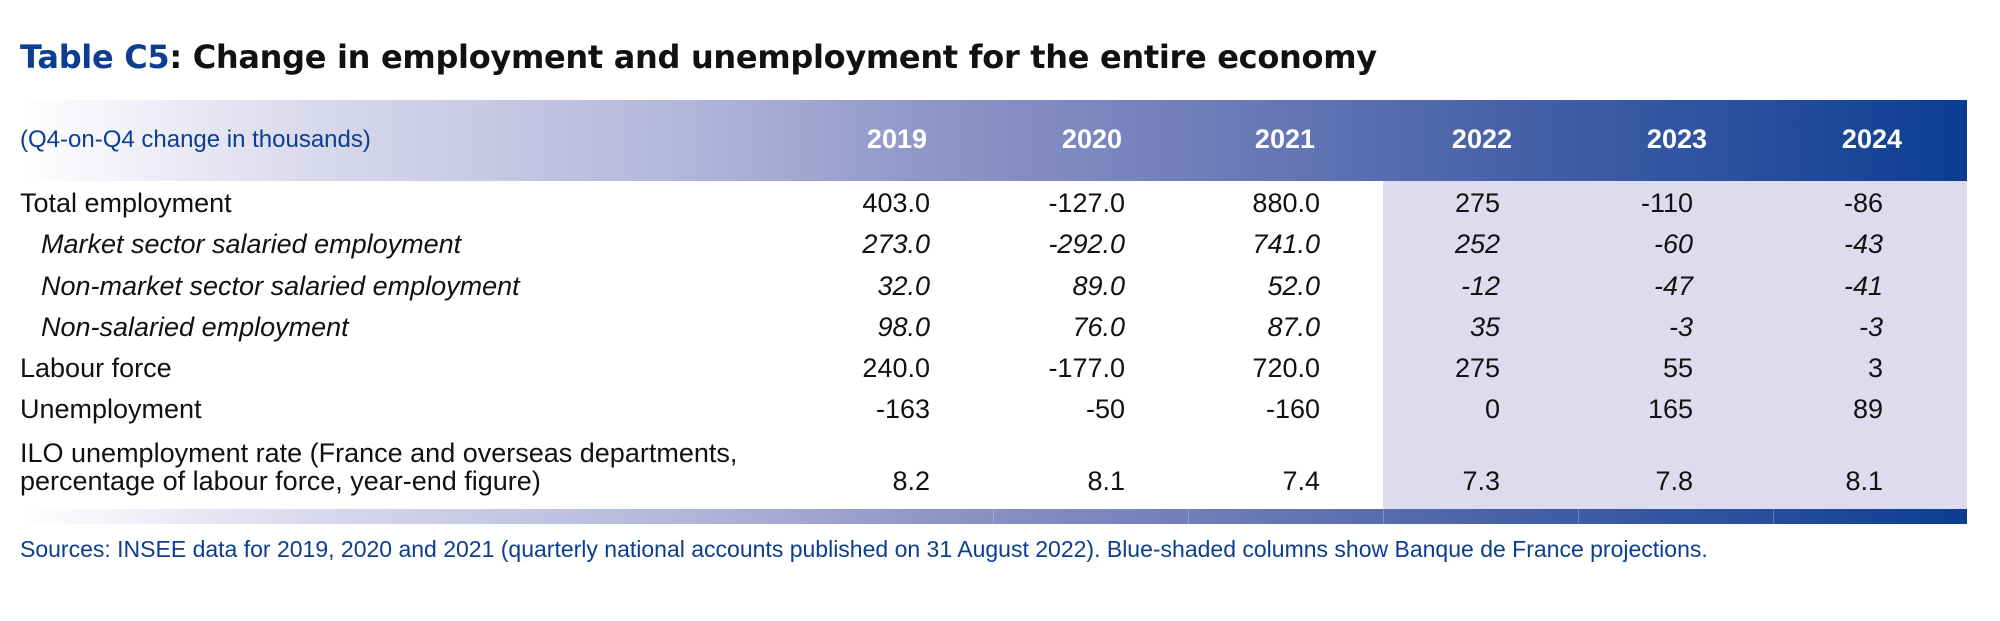  I want to click on cell-2021: 720.0, so click(1286, 368).